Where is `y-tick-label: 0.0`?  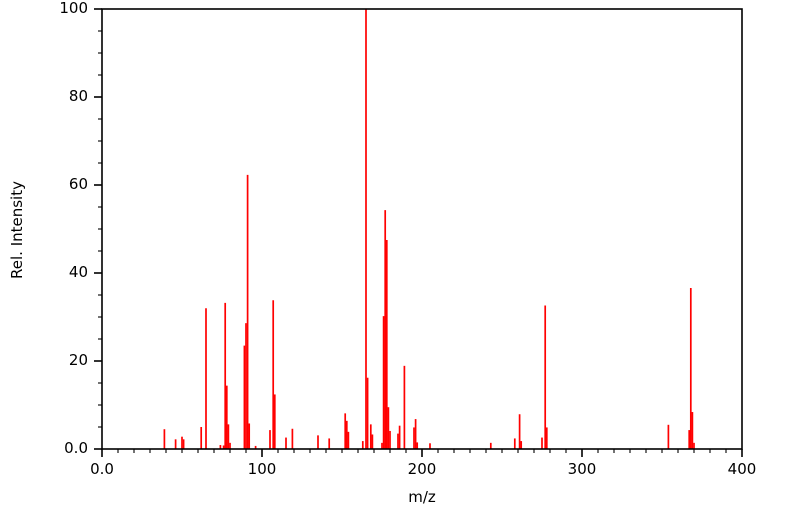 y-tick-label: 0.0 is located at coordinates (76, 448).